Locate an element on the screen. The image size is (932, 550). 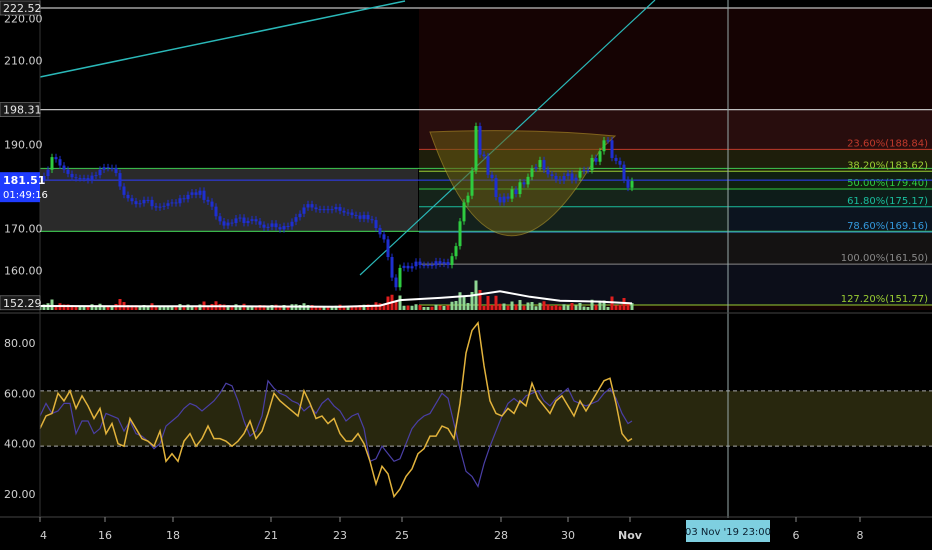
price-axis-tick: 210.00 is located at coordinates (23, 61).